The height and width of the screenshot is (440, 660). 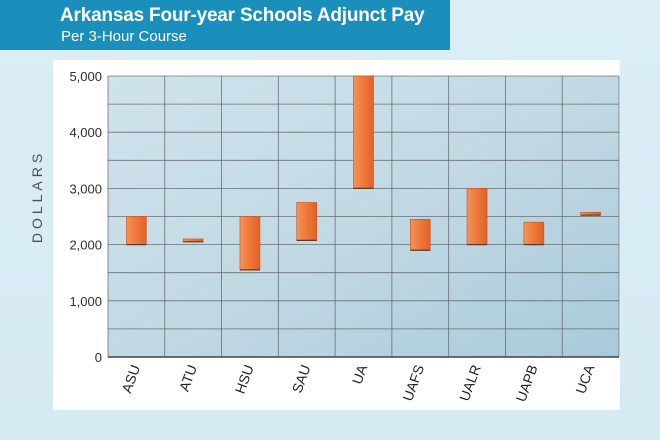 I want to click on bar-uapb, so click(x=534, y=233).